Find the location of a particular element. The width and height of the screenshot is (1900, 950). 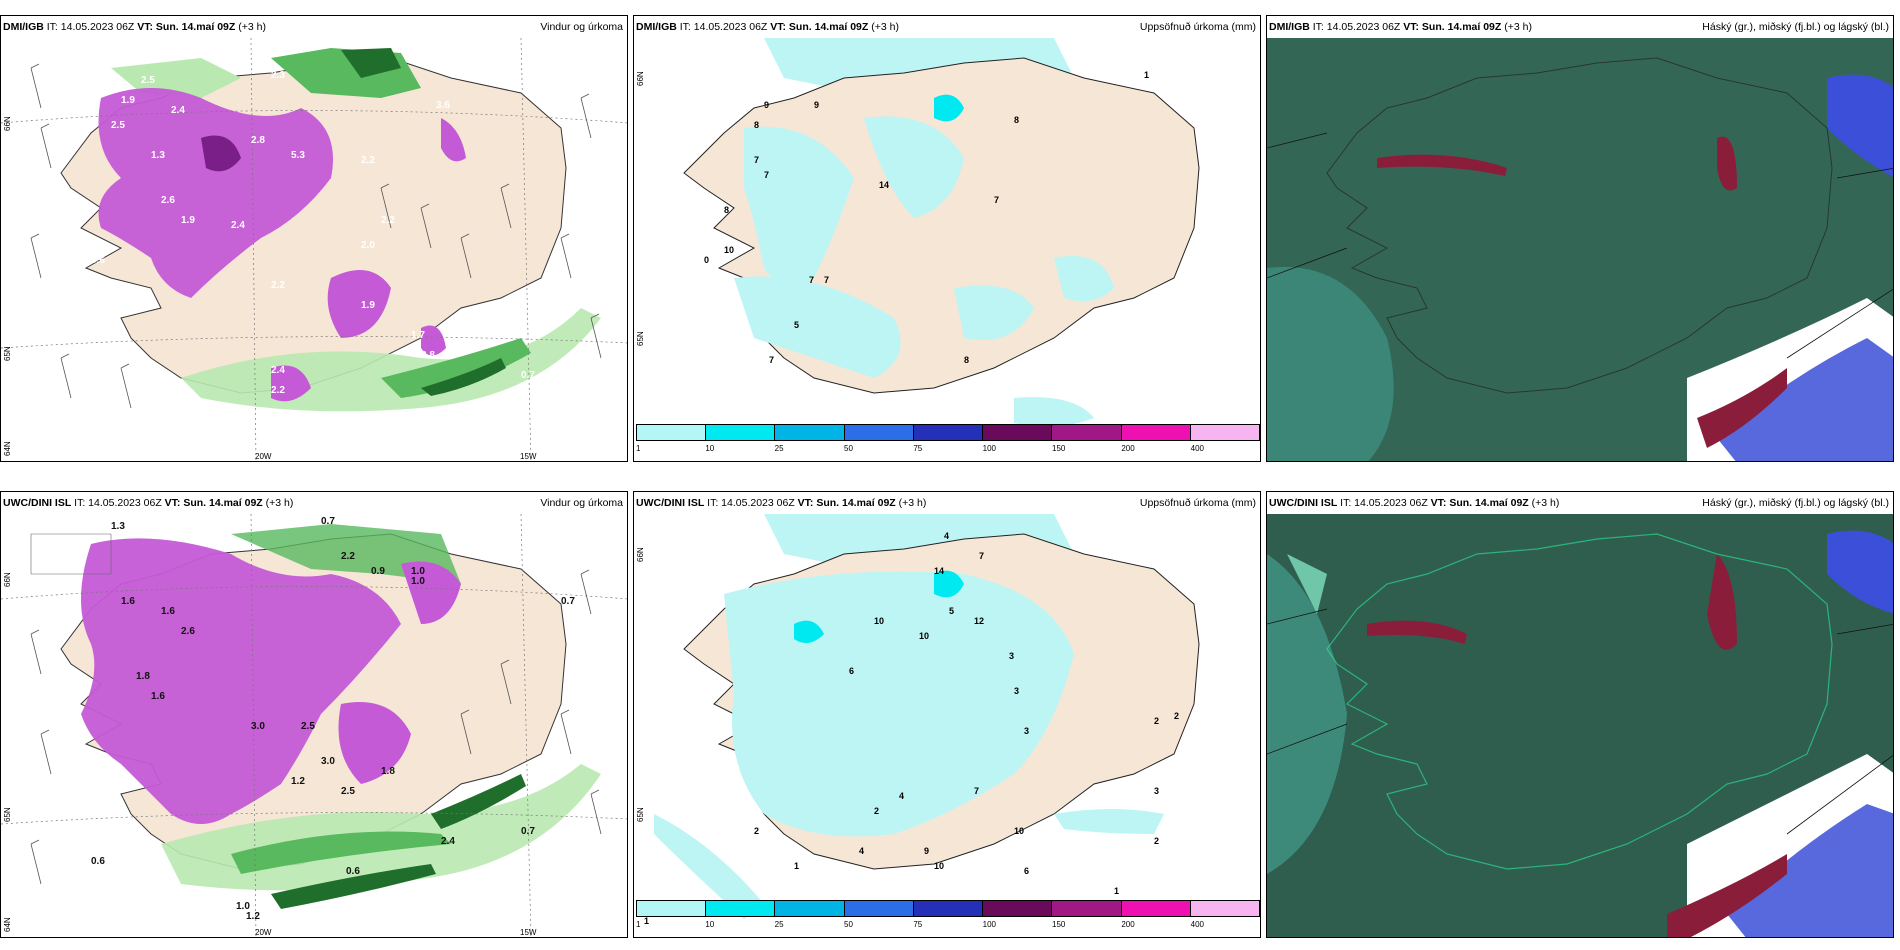

value-label: 1.0 is located at coordinates (418, 581).